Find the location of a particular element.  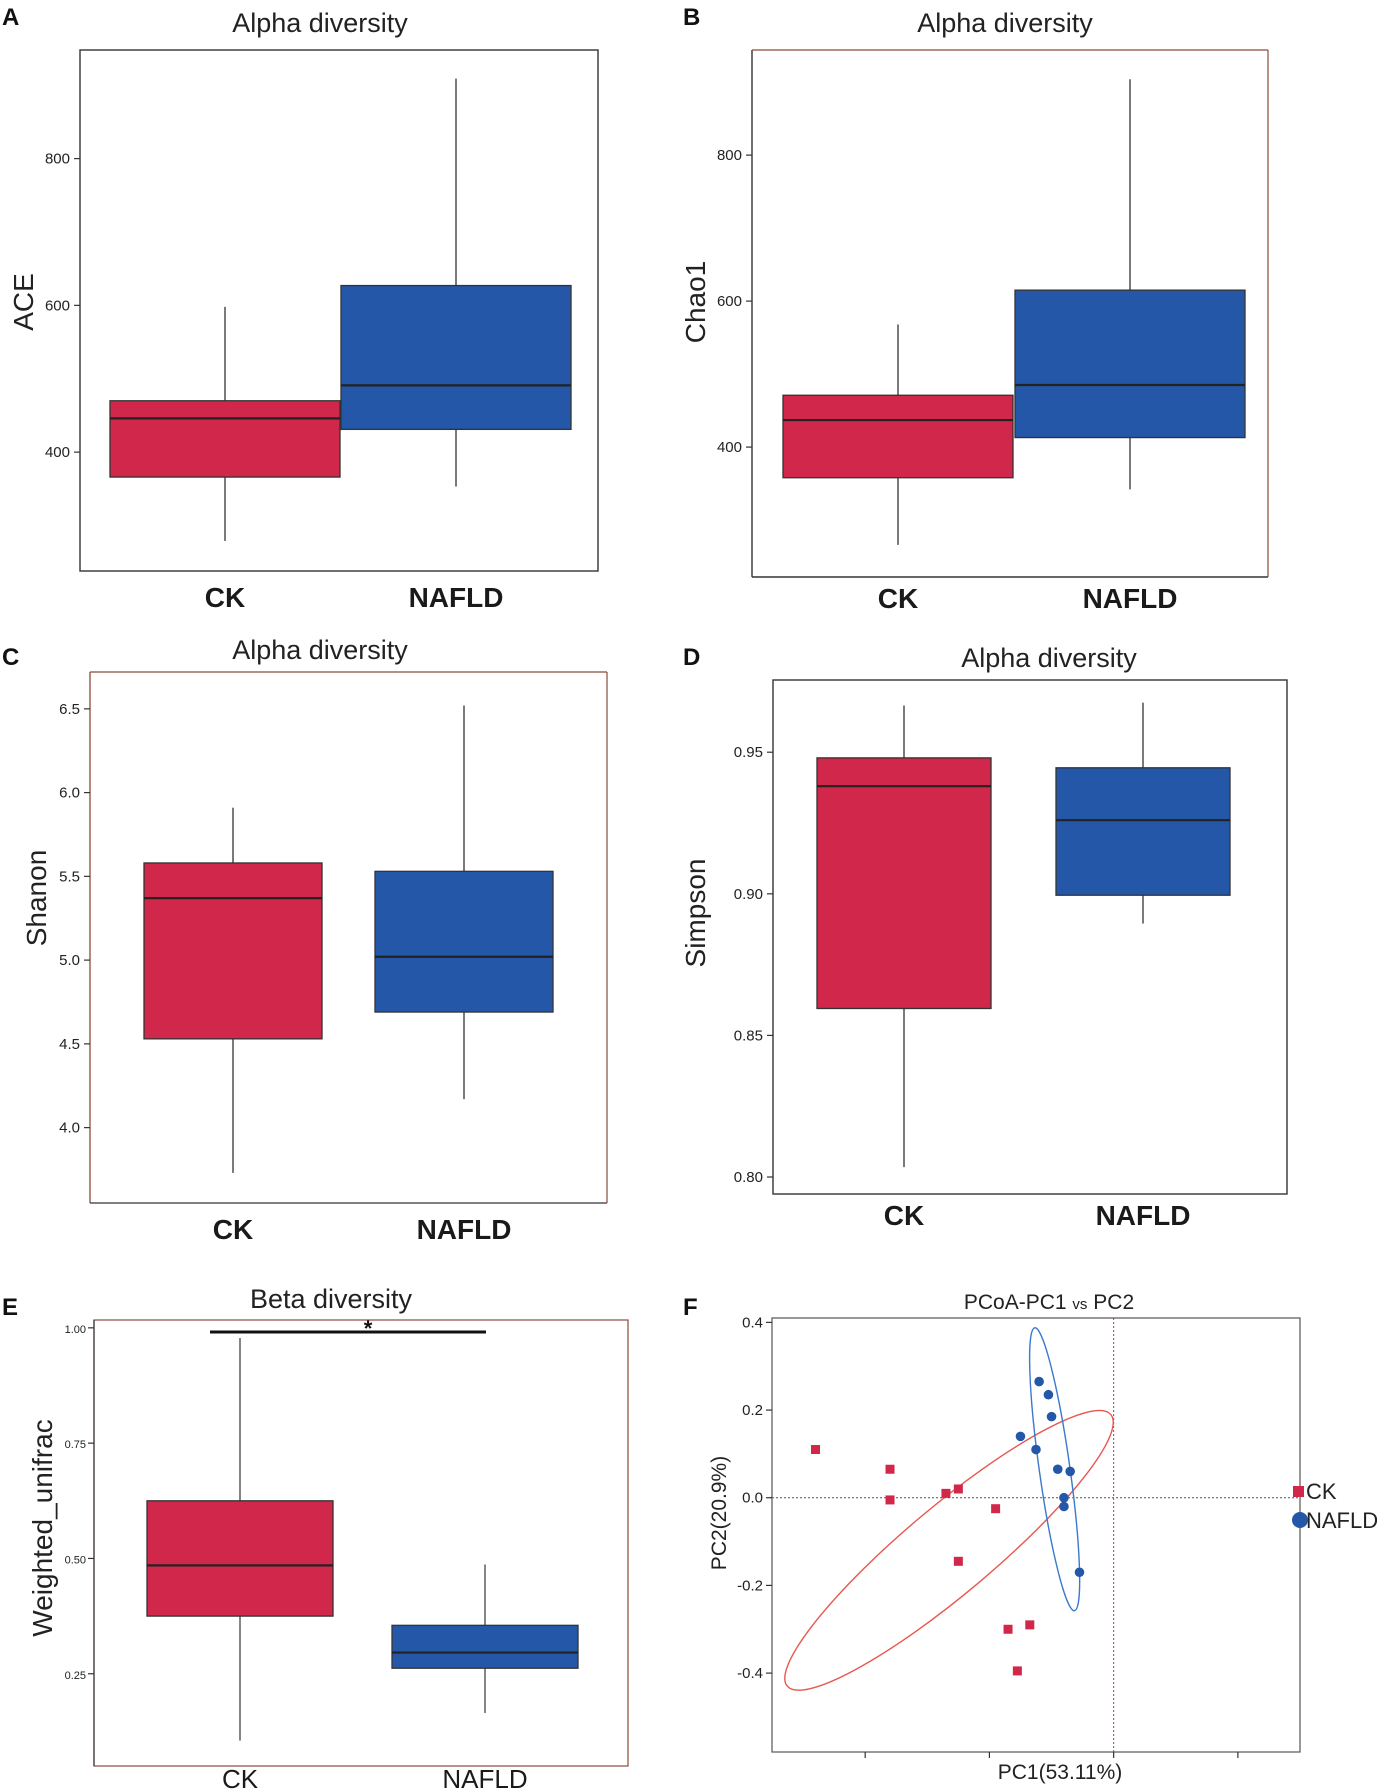

panel-a-yticks: 400 600 800 is located at coordinates (62, 306).